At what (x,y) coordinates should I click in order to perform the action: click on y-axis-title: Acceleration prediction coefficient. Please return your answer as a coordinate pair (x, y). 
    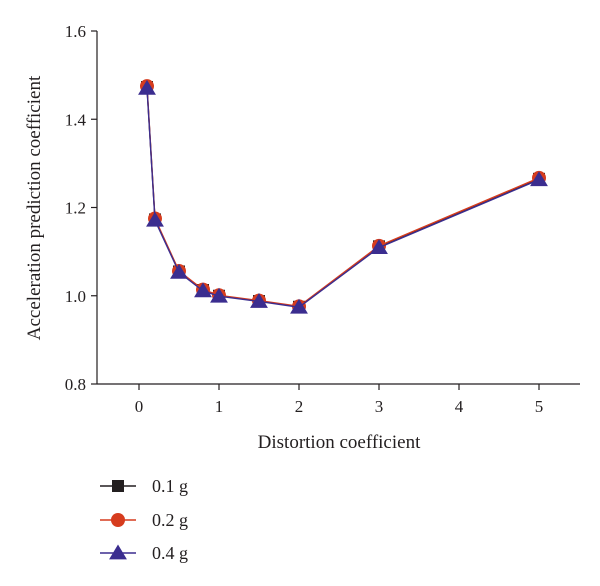
    Looking at the image, I should click on (34, 207).